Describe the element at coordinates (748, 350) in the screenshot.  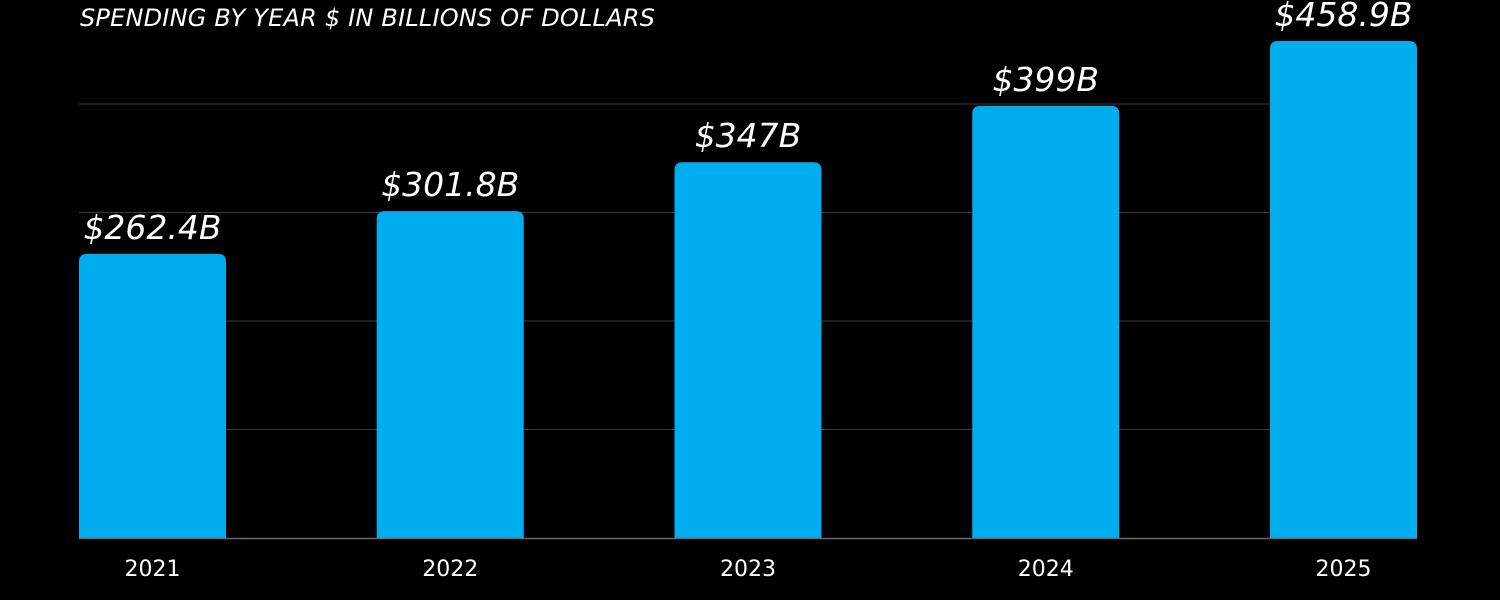
I see `bar-2023` at that location.